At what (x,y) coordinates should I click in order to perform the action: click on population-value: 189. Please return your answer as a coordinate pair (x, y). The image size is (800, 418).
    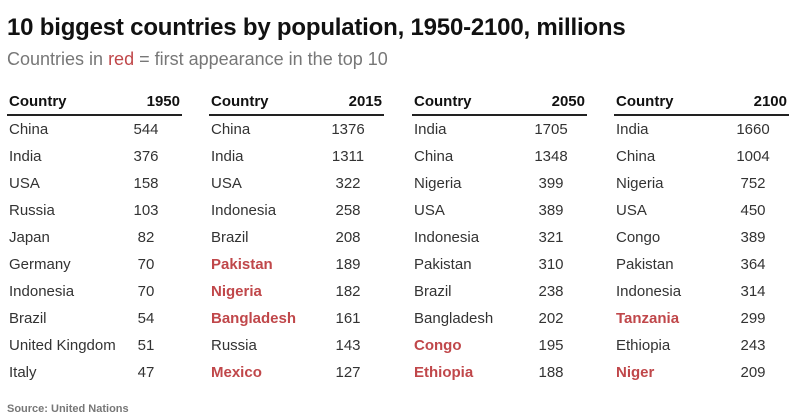
    Looking at the image, I should click on (348, 264).